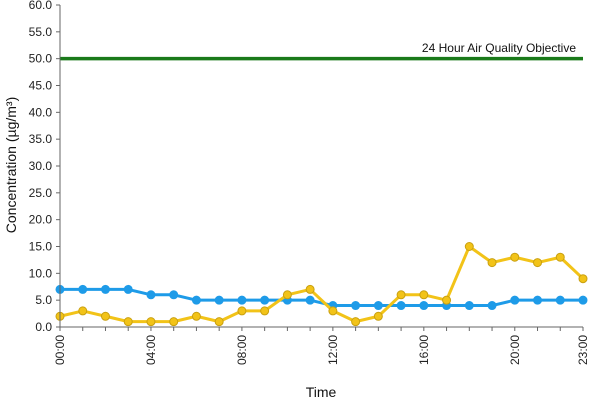 The image size is (600, 400). What do you see at coordinates (60, 350) in the screenshot?
I see `x-tick-label: 00:00` at bounding box center [60, 350].